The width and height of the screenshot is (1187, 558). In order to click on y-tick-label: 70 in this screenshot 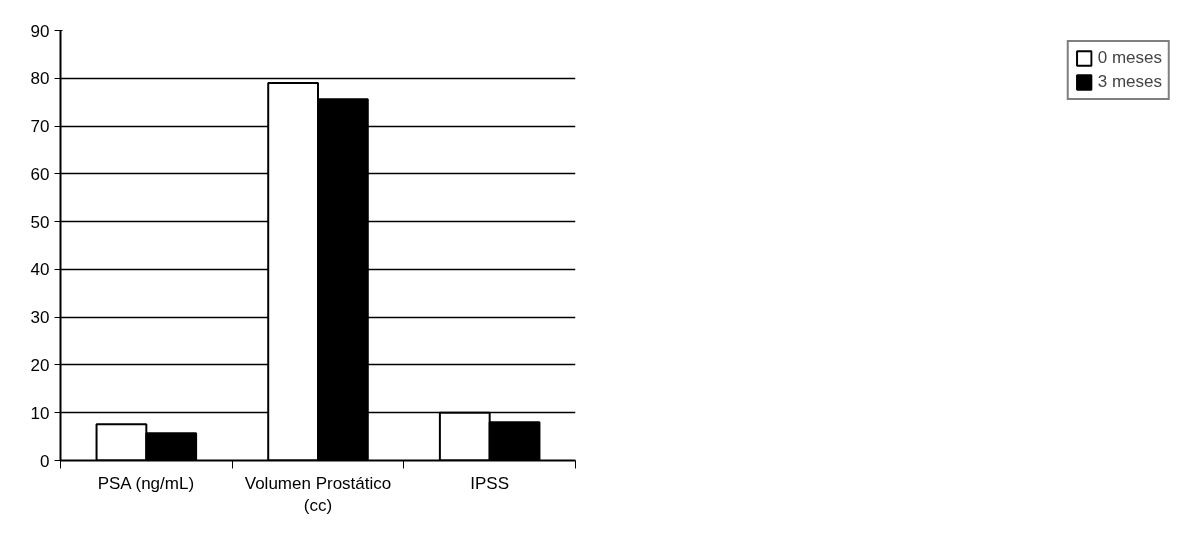, I will do `click(40, 127)`.